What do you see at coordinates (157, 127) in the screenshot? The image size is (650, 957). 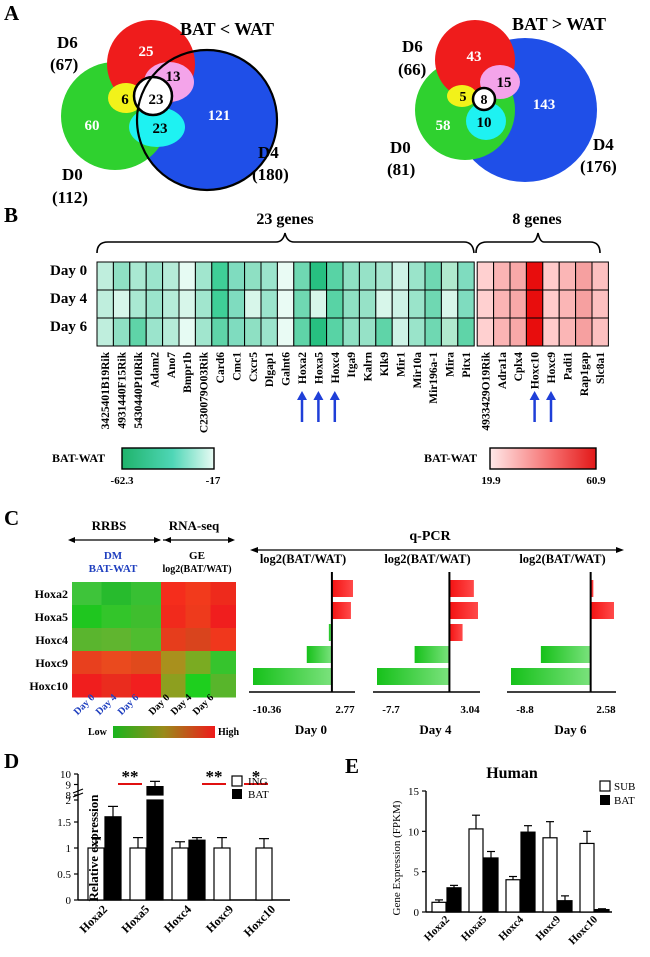 I see `venn-left-d0d4` at bounding box center [157, 127].